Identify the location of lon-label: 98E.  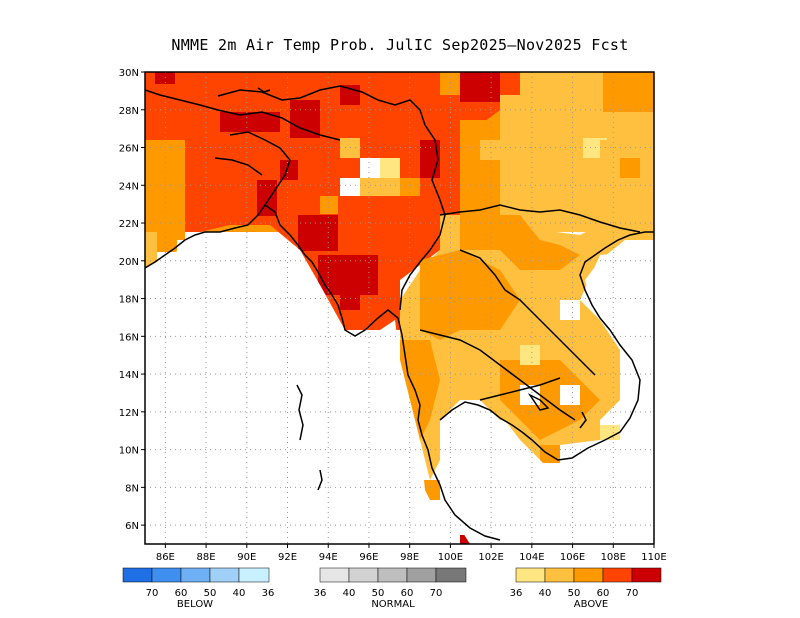
(409, 557).